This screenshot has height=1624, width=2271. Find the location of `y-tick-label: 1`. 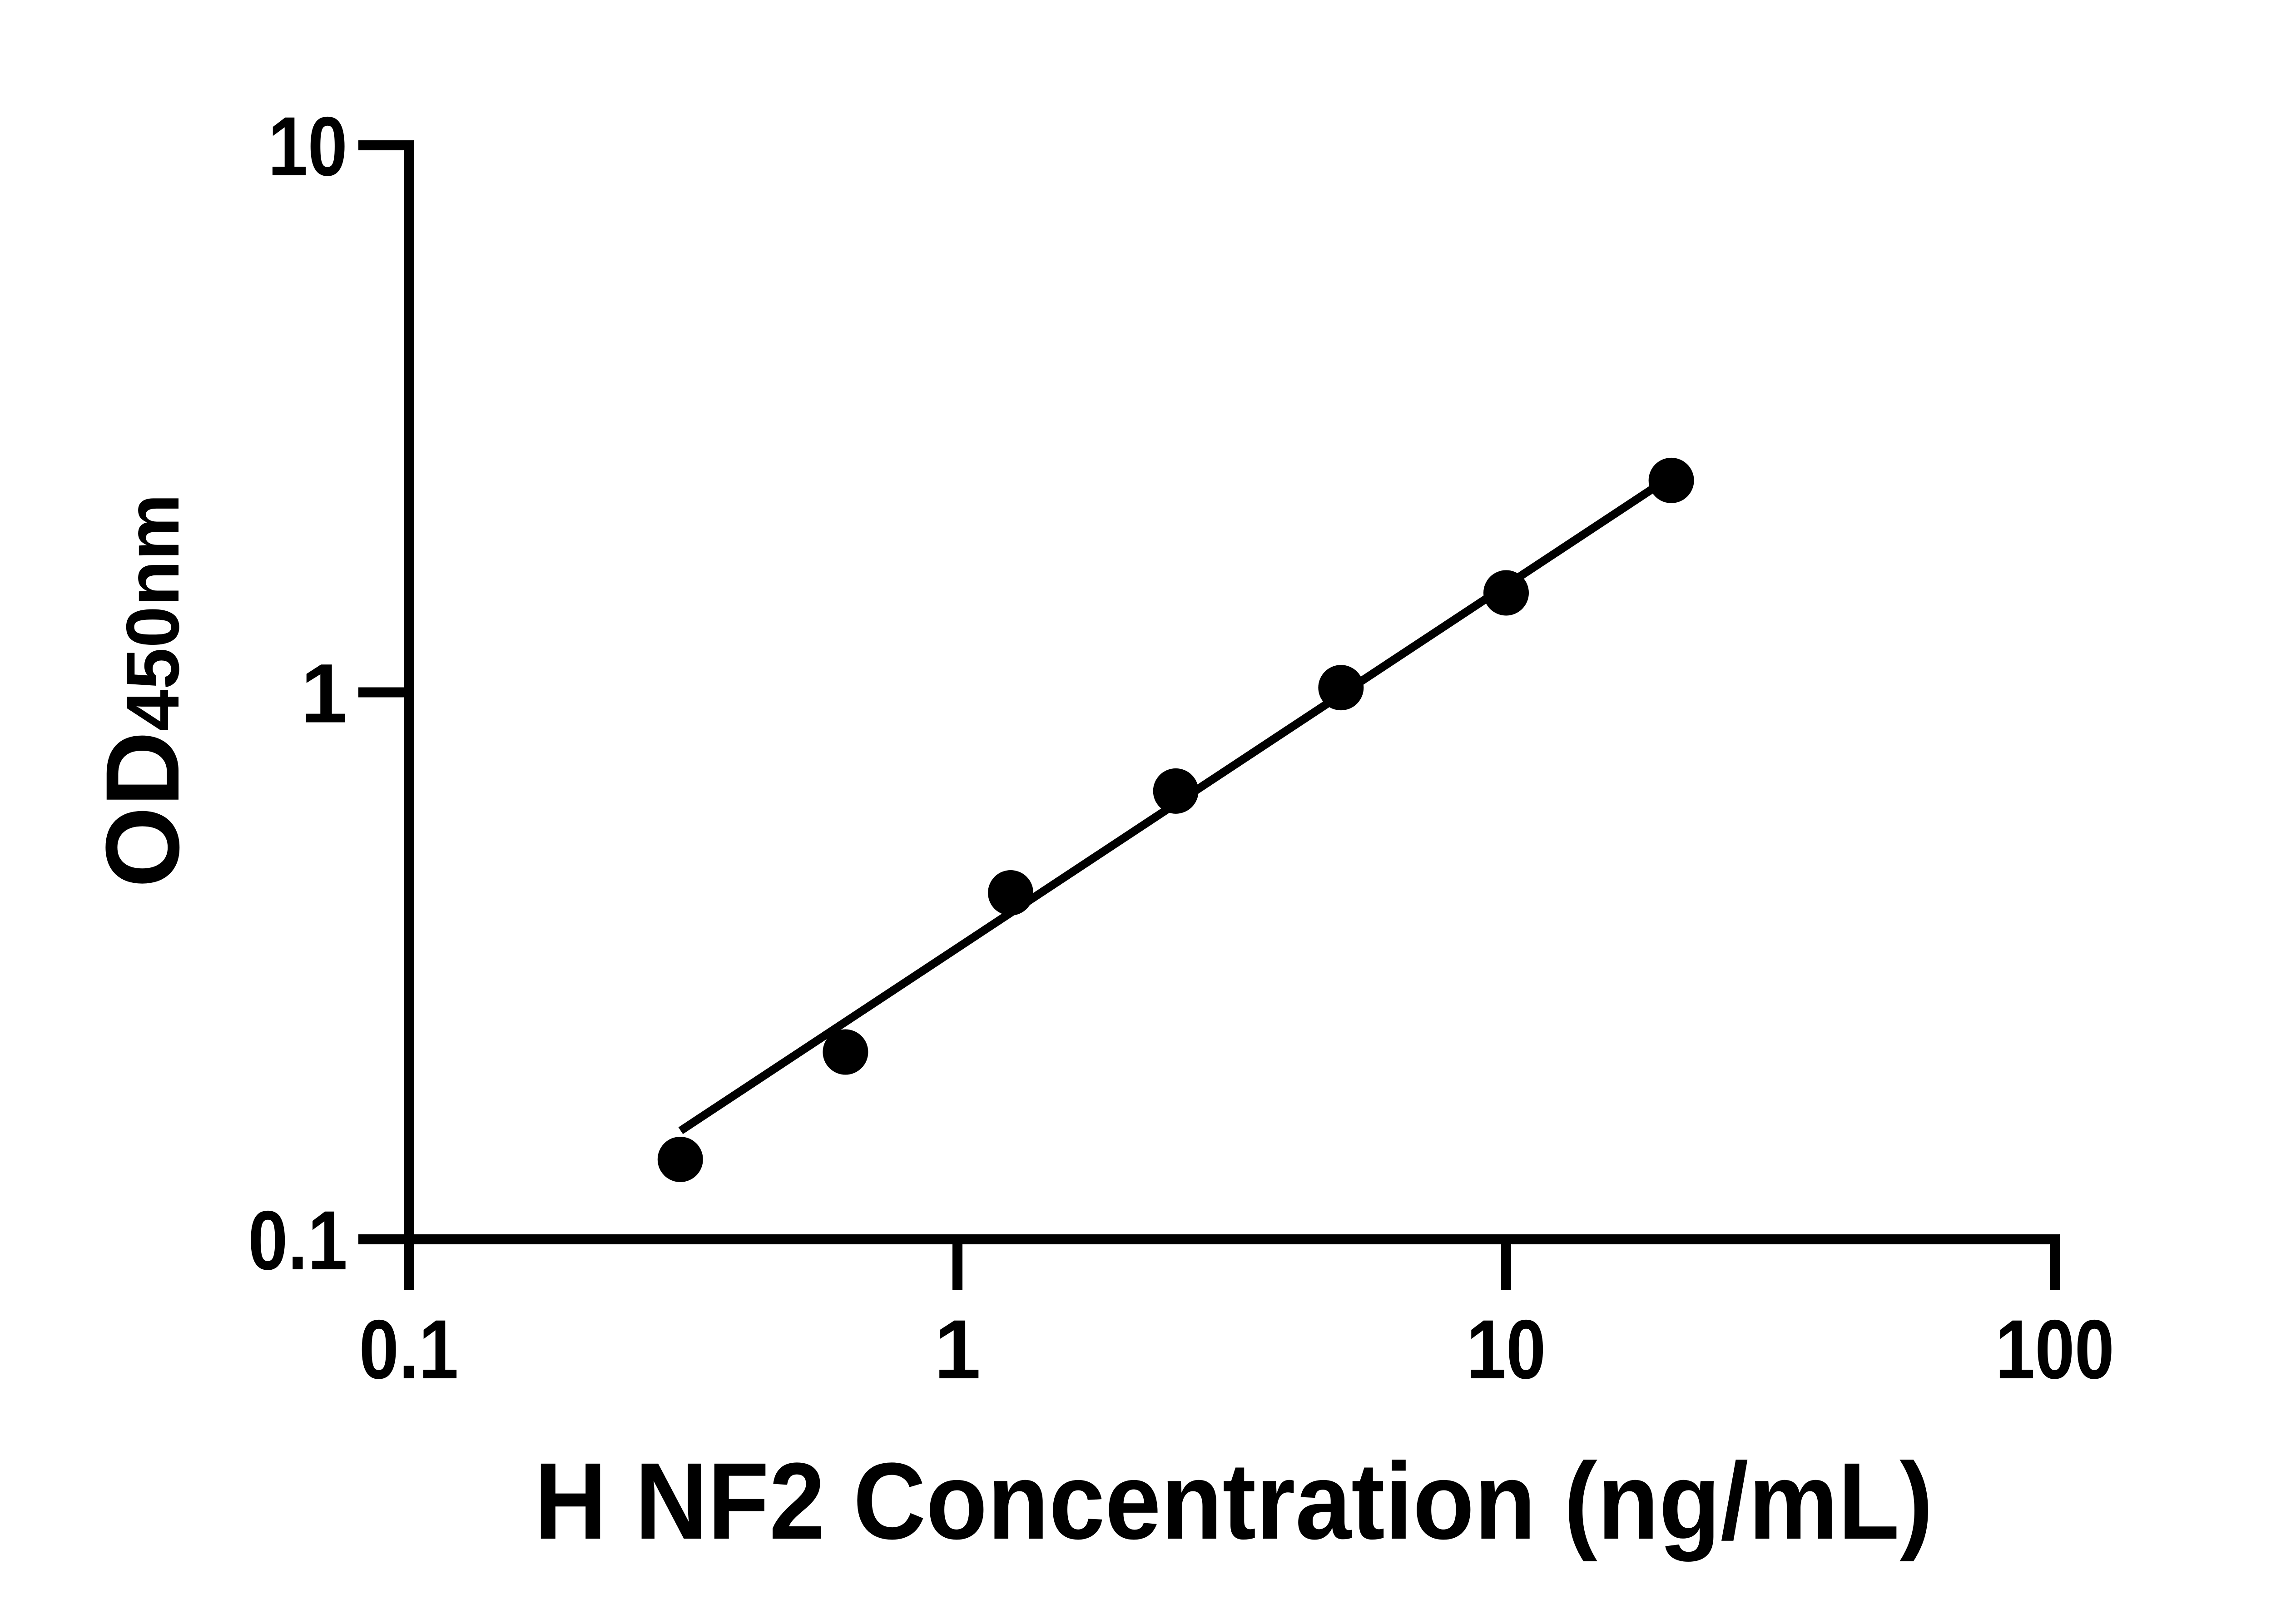

y-tick-label: 1 is located at coordinates (324, 694).